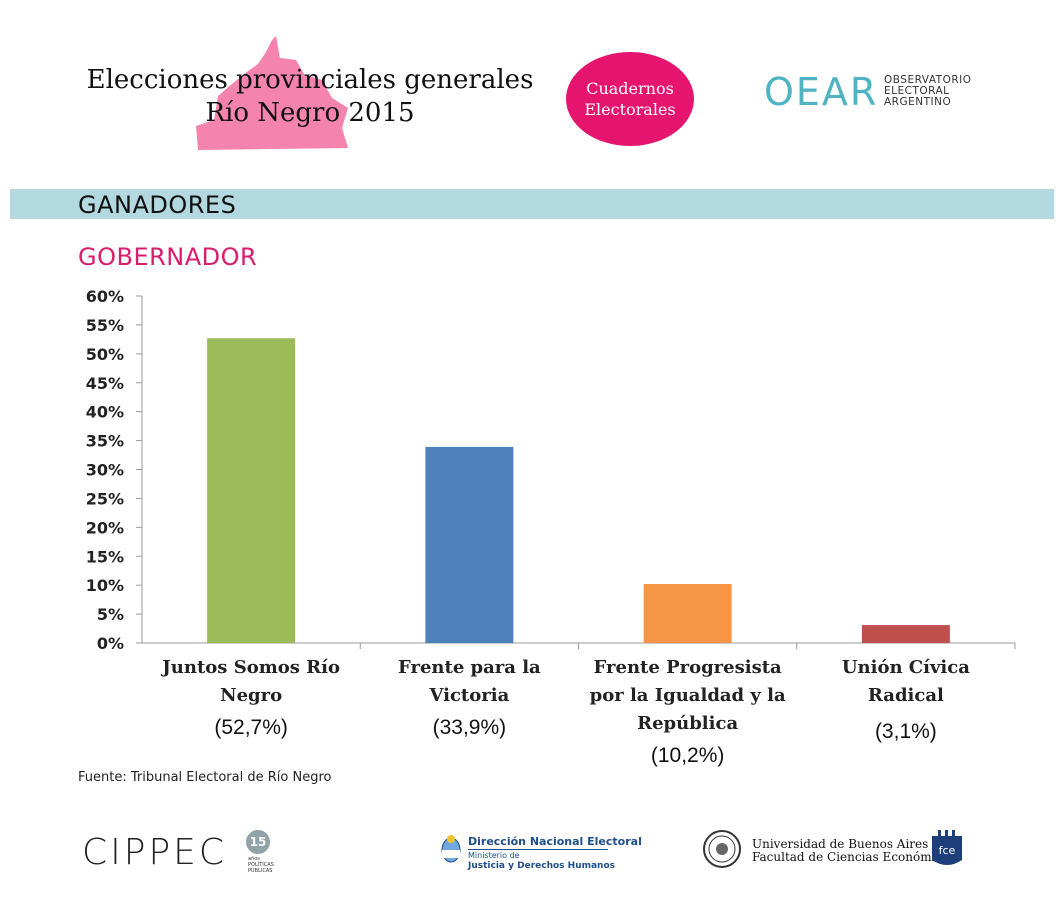  Describe the element at coordinates (494, 855) in the screenshot. I see `dne-ministry-line-1: Ministerio de` at that location.